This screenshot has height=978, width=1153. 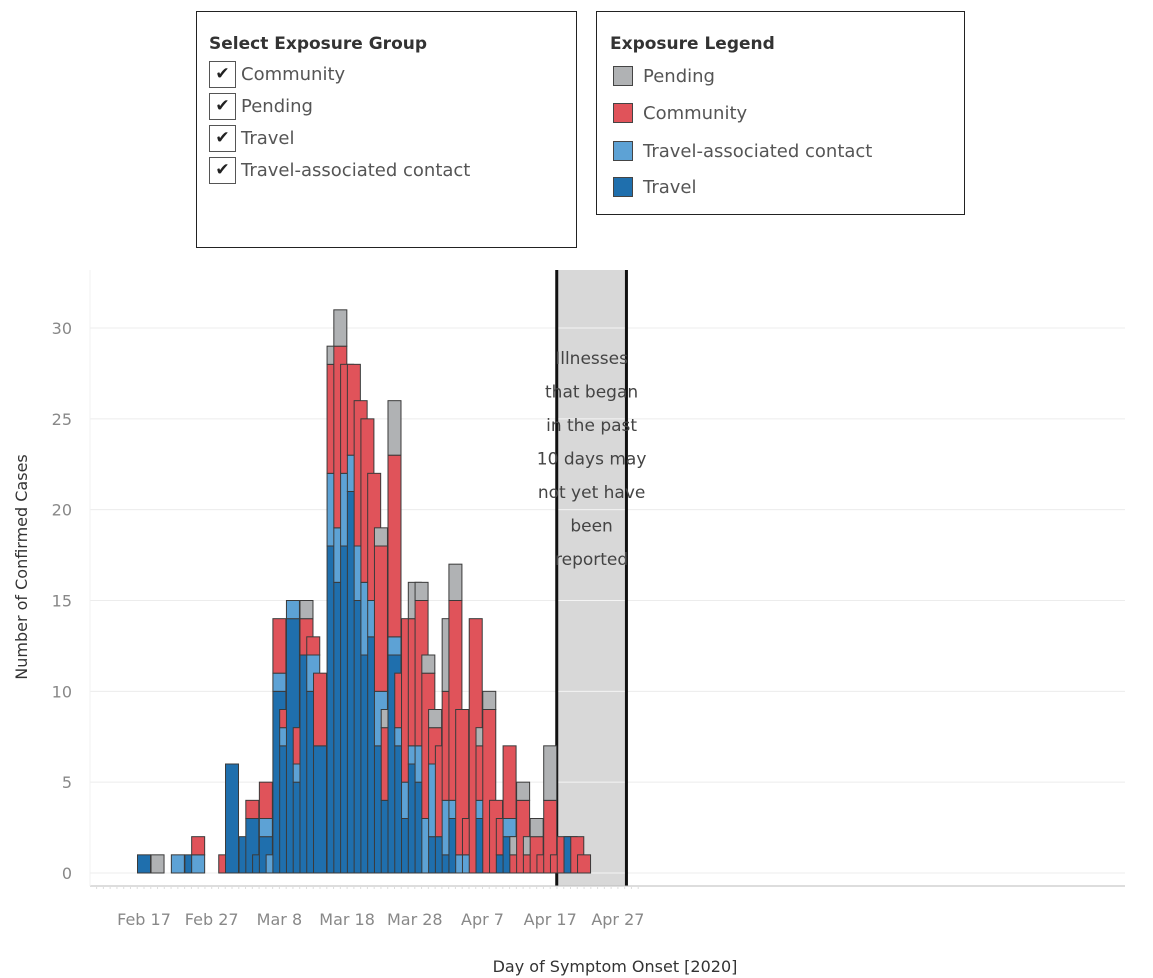 What do you see at coordinates (277, 106) in the screenshot?
I see `filter-label: Pending` at bounding box center [277, 106].